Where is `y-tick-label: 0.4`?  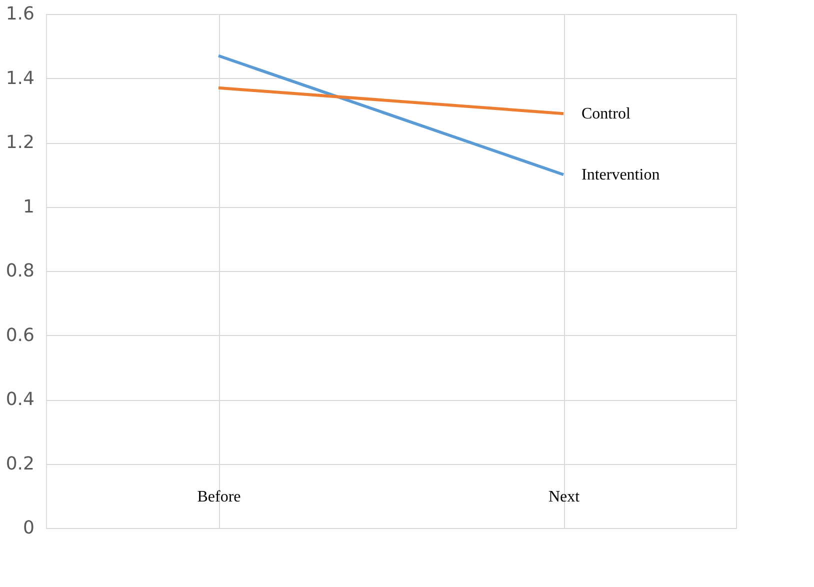 y-tick-label: 0.4 is located at coordinates (20, 399).